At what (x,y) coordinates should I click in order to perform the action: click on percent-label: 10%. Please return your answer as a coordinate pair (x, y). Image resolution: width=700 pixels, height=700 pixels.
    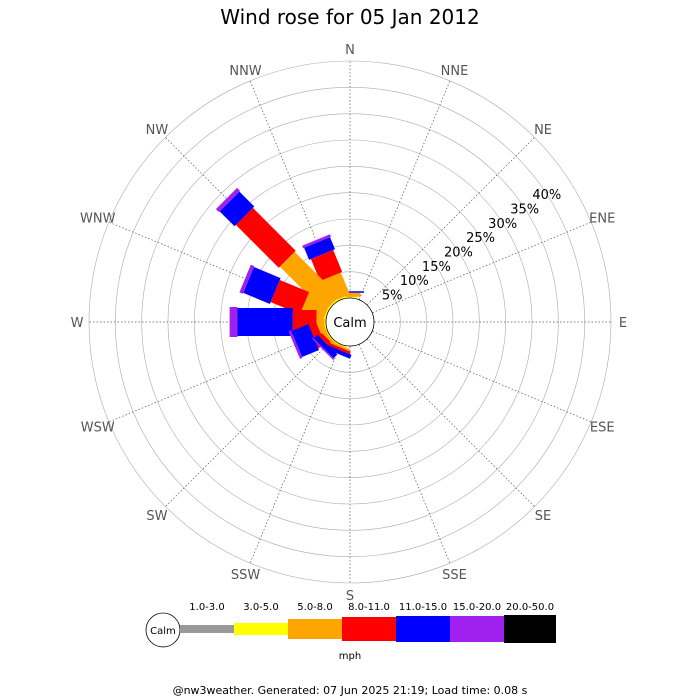
    Looking at the image, I should click on (414, 281).